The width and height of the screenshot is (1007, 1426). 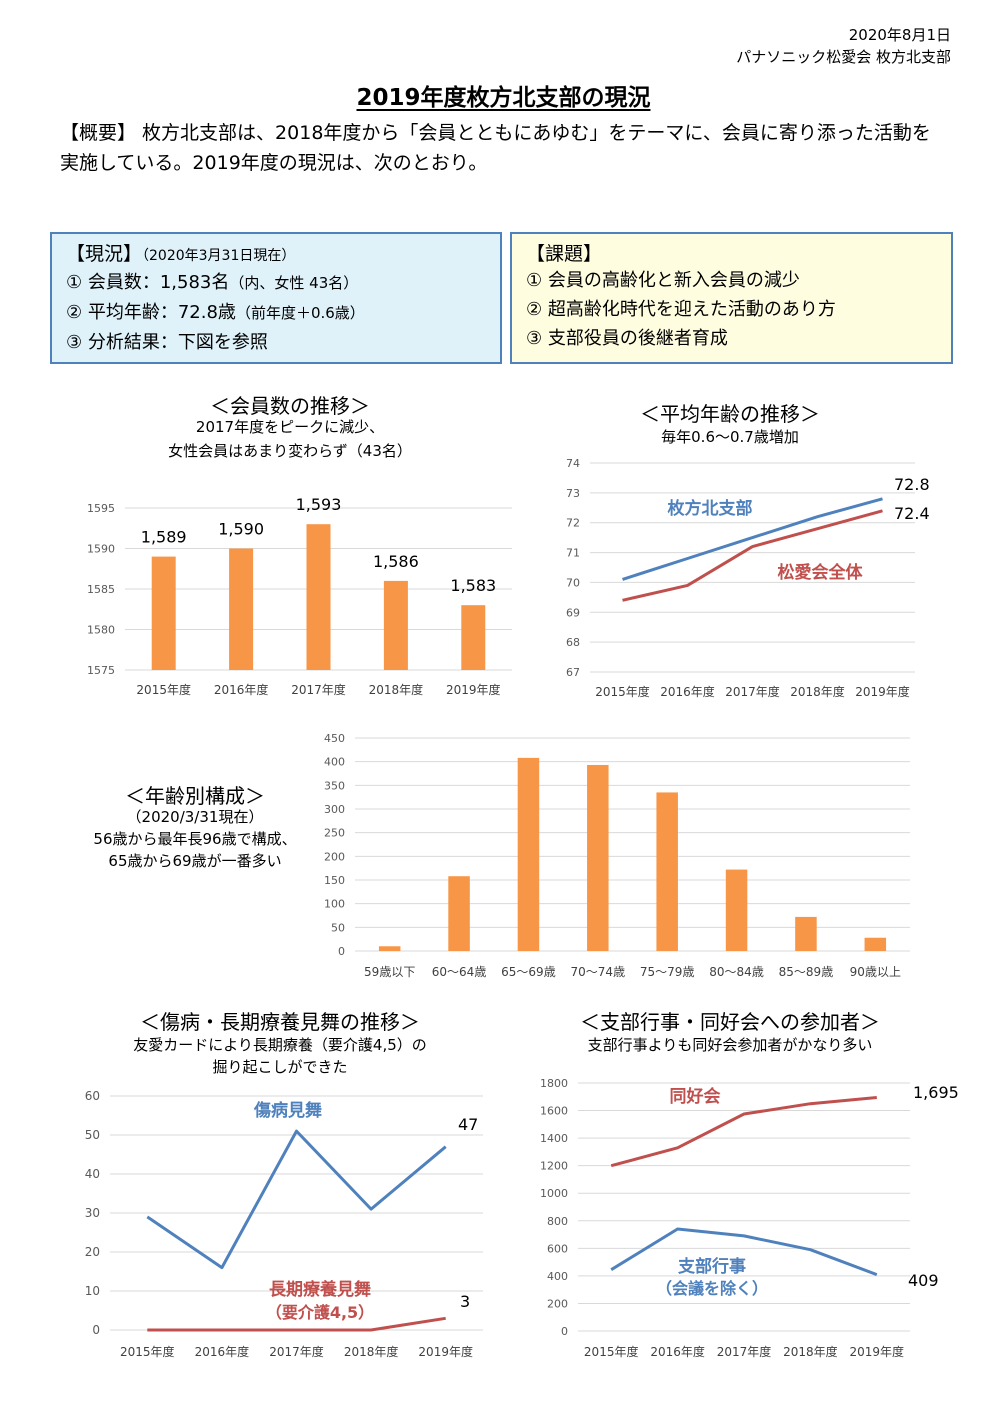 What do you see at coordinates (92, 1213) in the screenshot?
I see `y-tick-label: 30` at bounding box center [92, 1213].